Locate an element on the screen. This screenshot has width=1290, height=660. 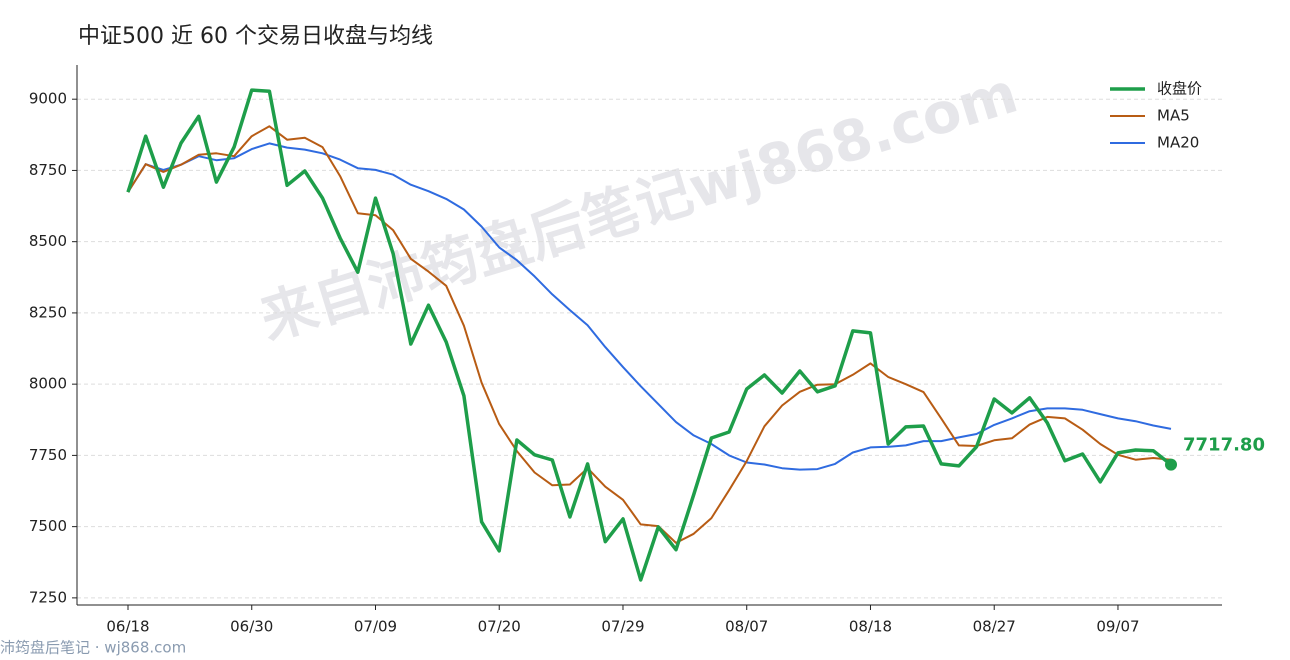
x-tick-label: 06/30 is located at coordinates (251, 627).